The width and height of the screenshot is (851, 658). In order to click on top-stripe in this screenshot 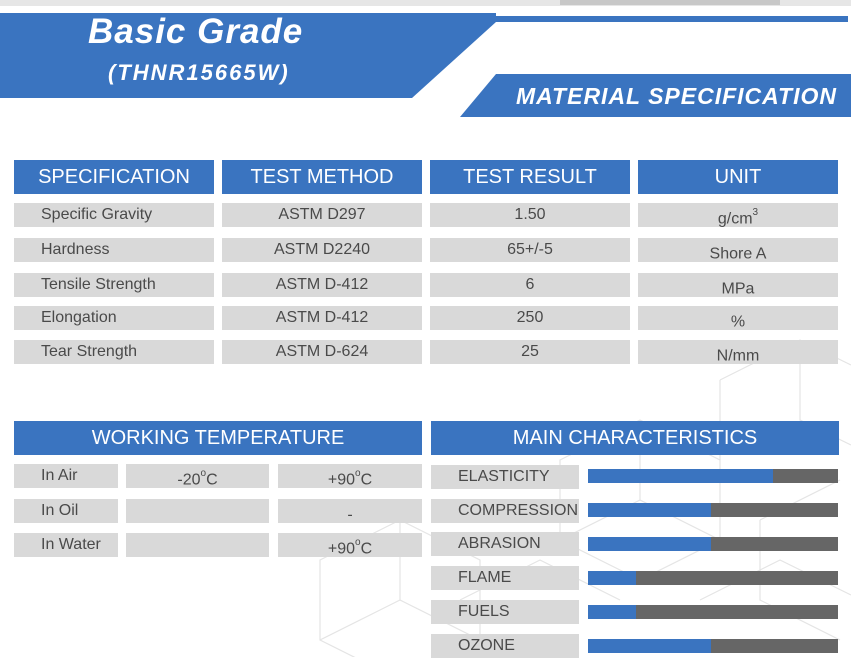, I will do `click(425, 3)`.